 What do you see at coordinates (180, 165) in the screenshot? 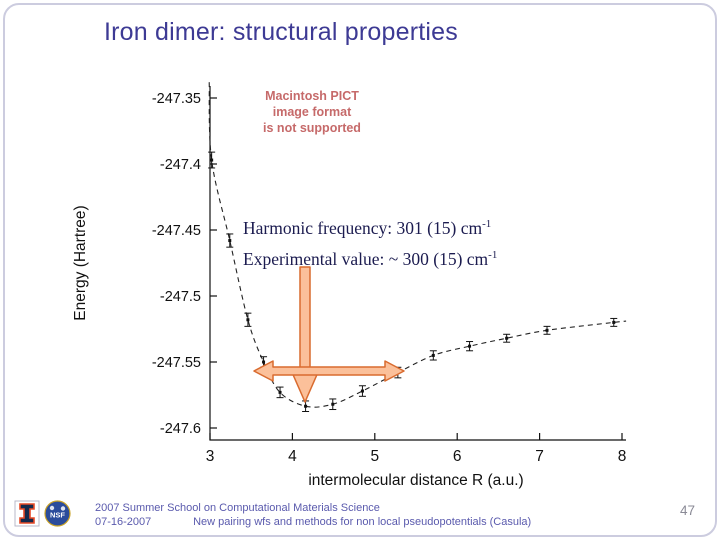
I see `y-tick-label: -247.4` at bounding box center [180, 165].